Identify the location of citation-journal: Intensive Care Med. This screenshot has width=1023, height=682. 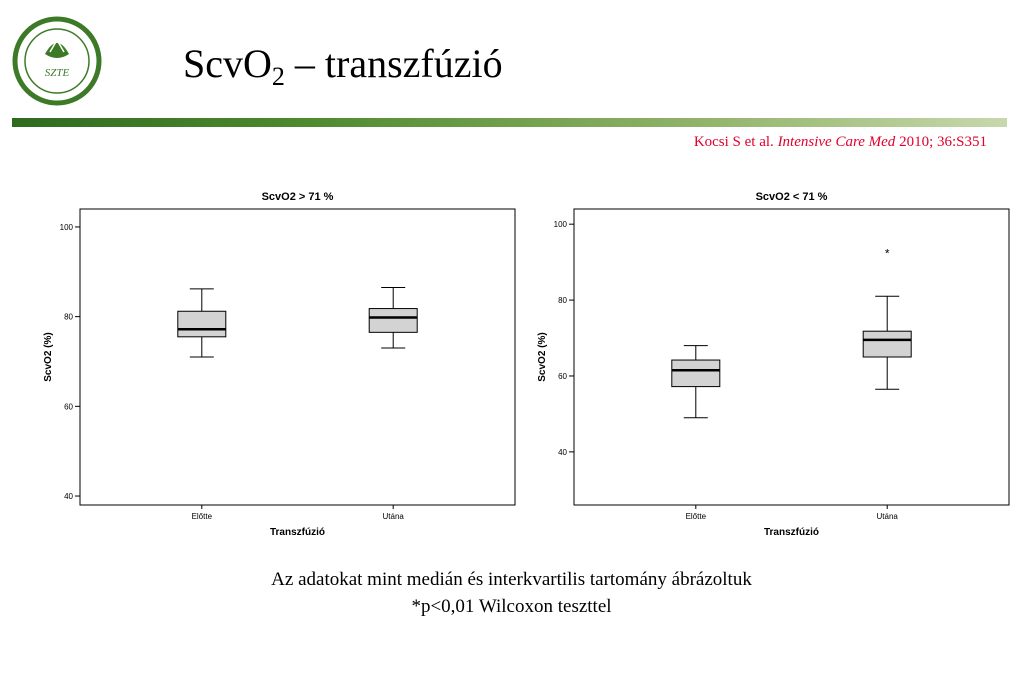
(836, 142).